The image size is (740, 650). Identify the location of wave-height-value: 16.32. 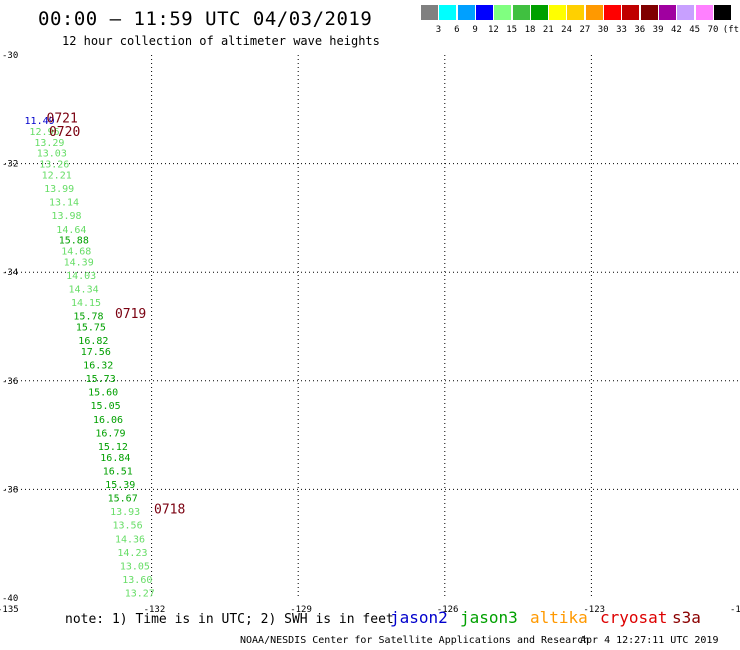
(98, 366).